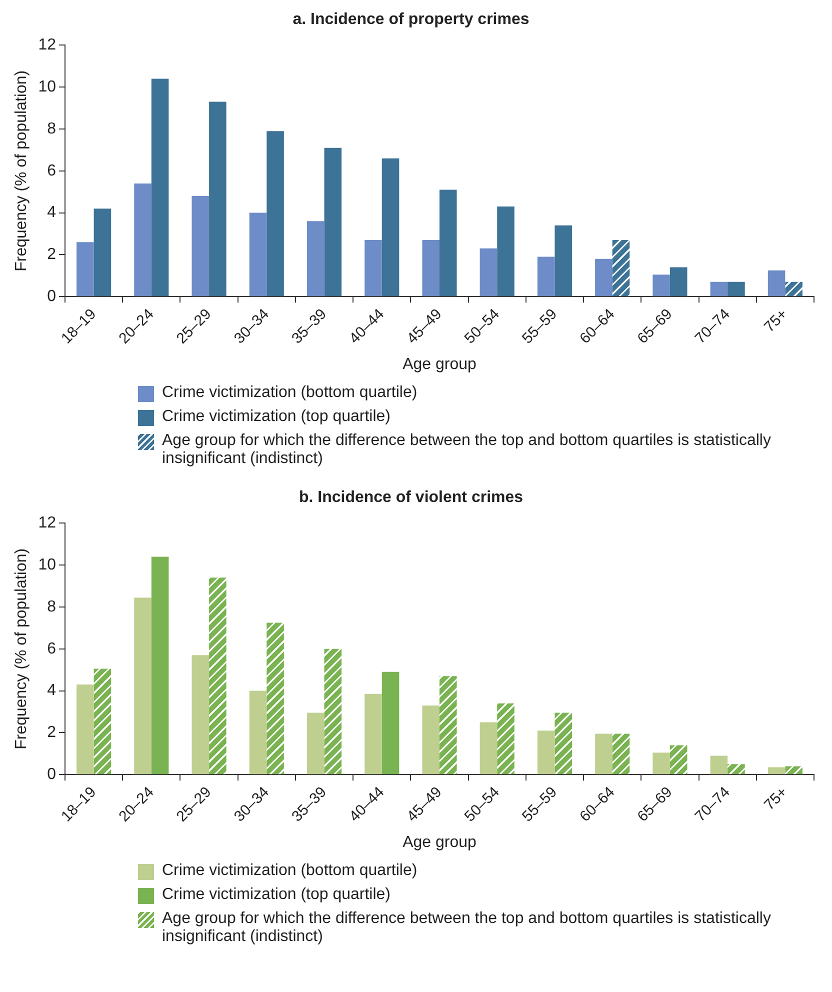  Describe the element at coordinates (411, 19) in the screenshot. I see `chart-title: a. Incidence of property crimes` at that location.